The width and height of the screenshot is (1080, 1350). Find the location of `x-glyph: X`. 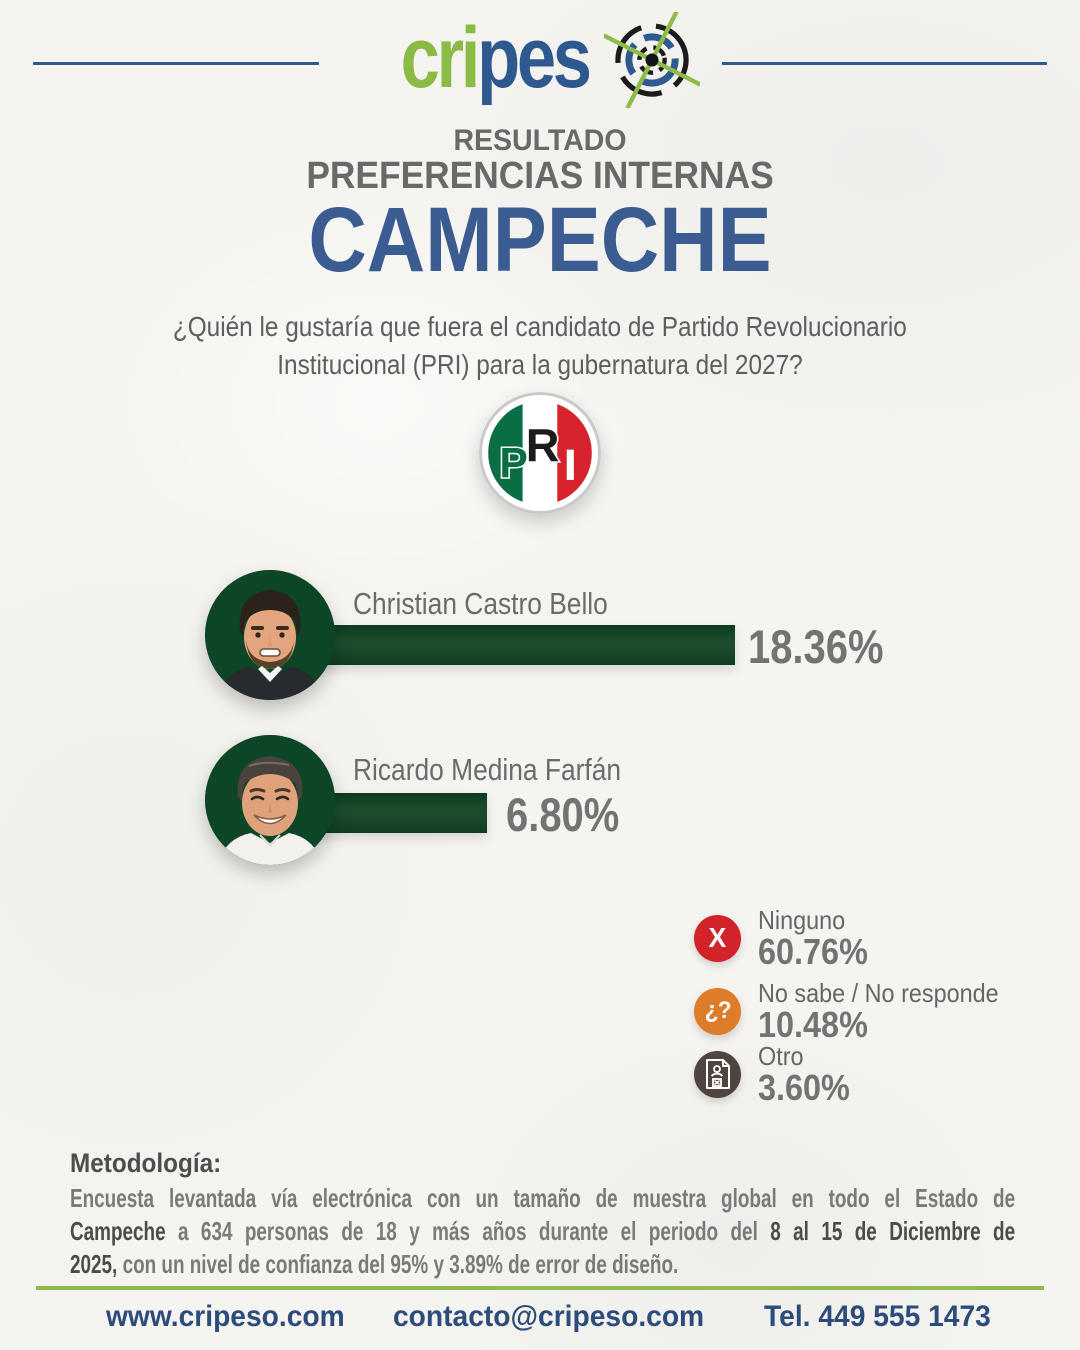

x-glyph: X is located at coordinates (717, 937).